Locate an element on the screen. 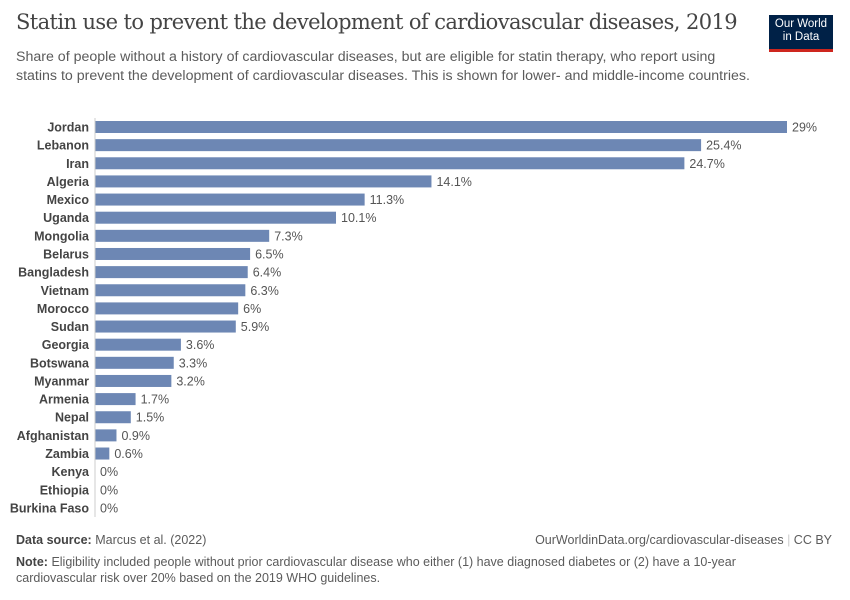 The width and height of the screenshot is (850, 600). category-label: Mongolia is located at coordinates (62, 236).